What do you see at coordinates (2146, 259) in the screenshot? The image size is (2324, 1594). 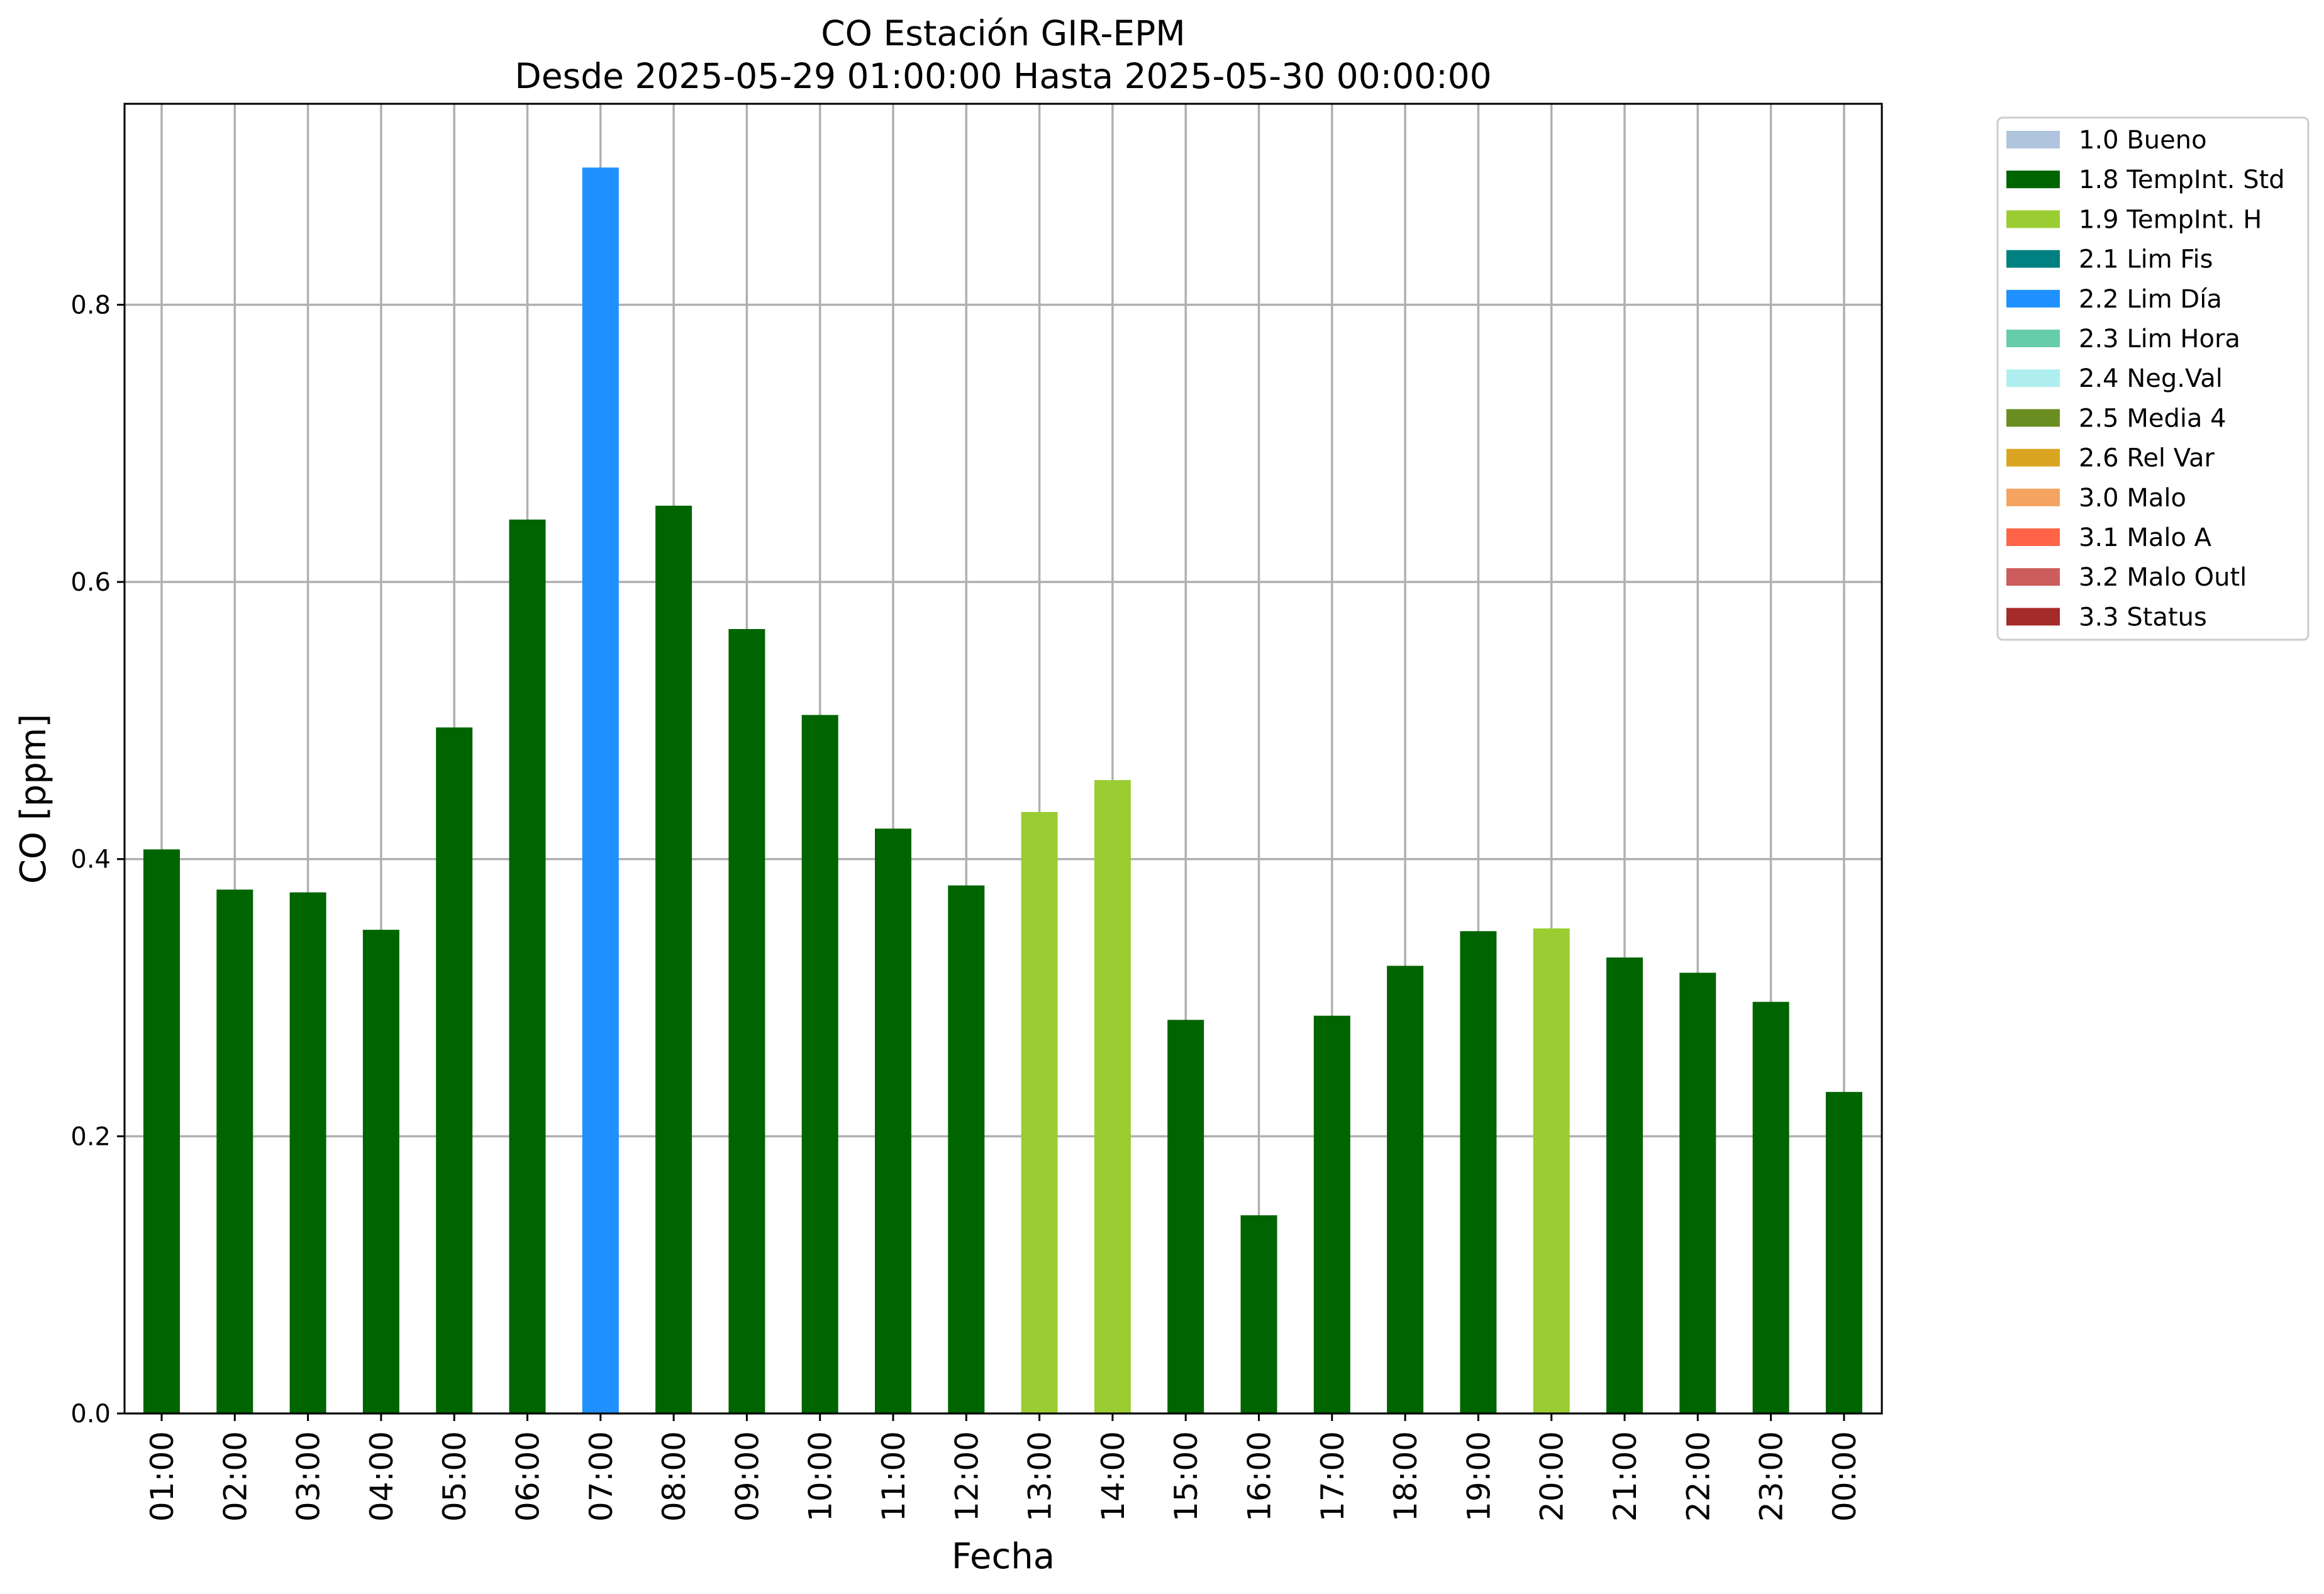 I see `legend-label: 2.1 Lim Fis` at bounding box center [2146, 259].